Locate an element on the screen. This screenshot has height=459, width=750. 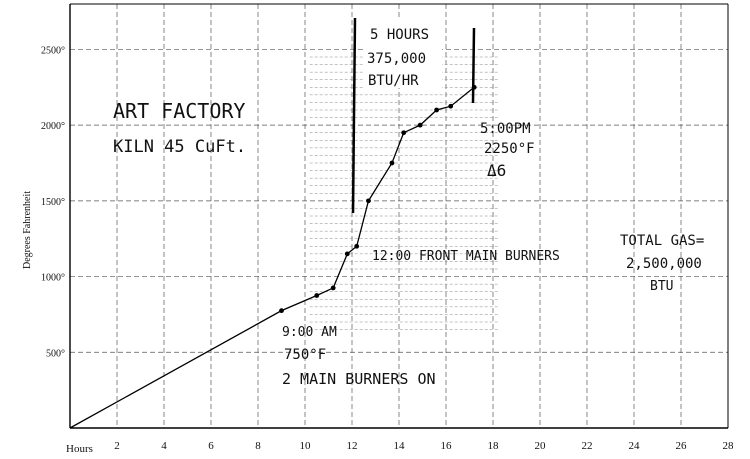
y-tick-label: 1000° is located at coordinates (53, 278).